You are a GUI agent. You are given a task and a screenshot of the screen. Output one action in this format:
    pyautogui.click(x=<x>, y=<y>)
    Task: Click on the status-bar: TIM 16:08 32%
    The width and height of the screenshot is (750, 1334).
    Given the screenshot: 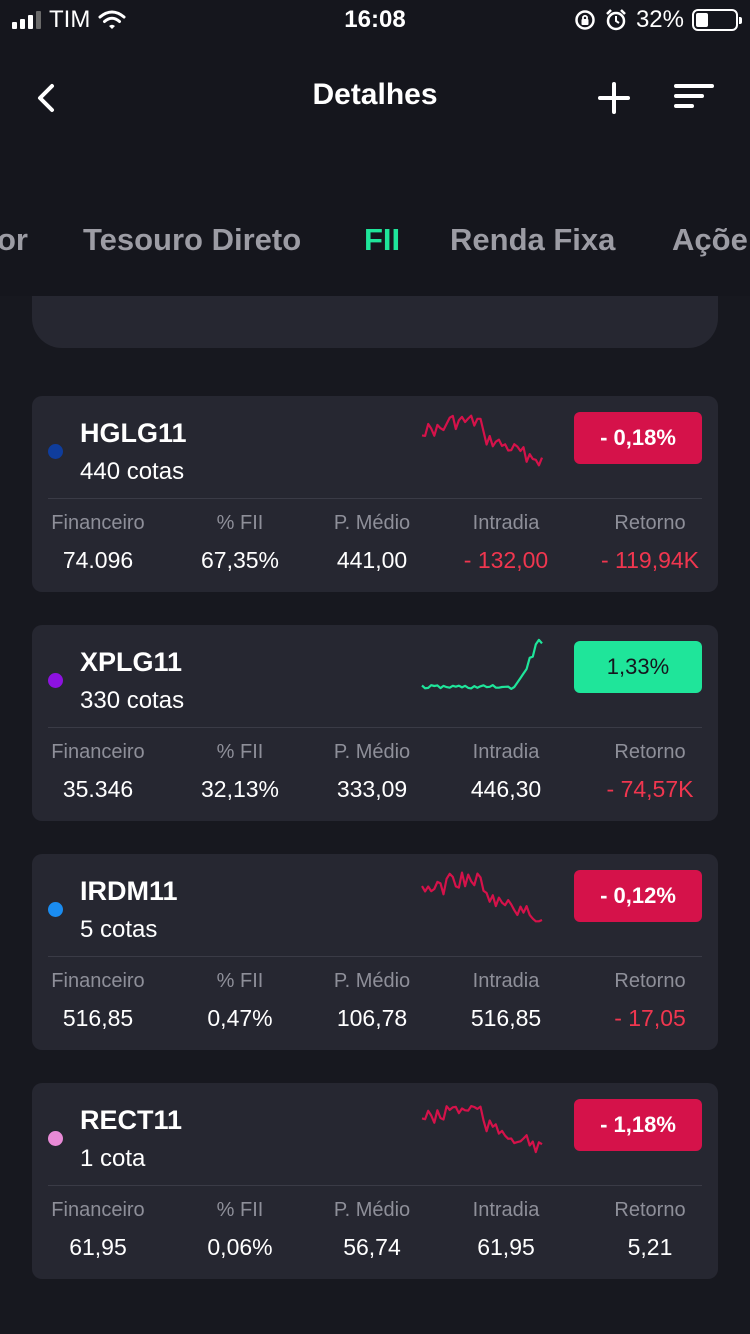 What is the action you would take?
    pyautogui.click(x=375, y=20)
    